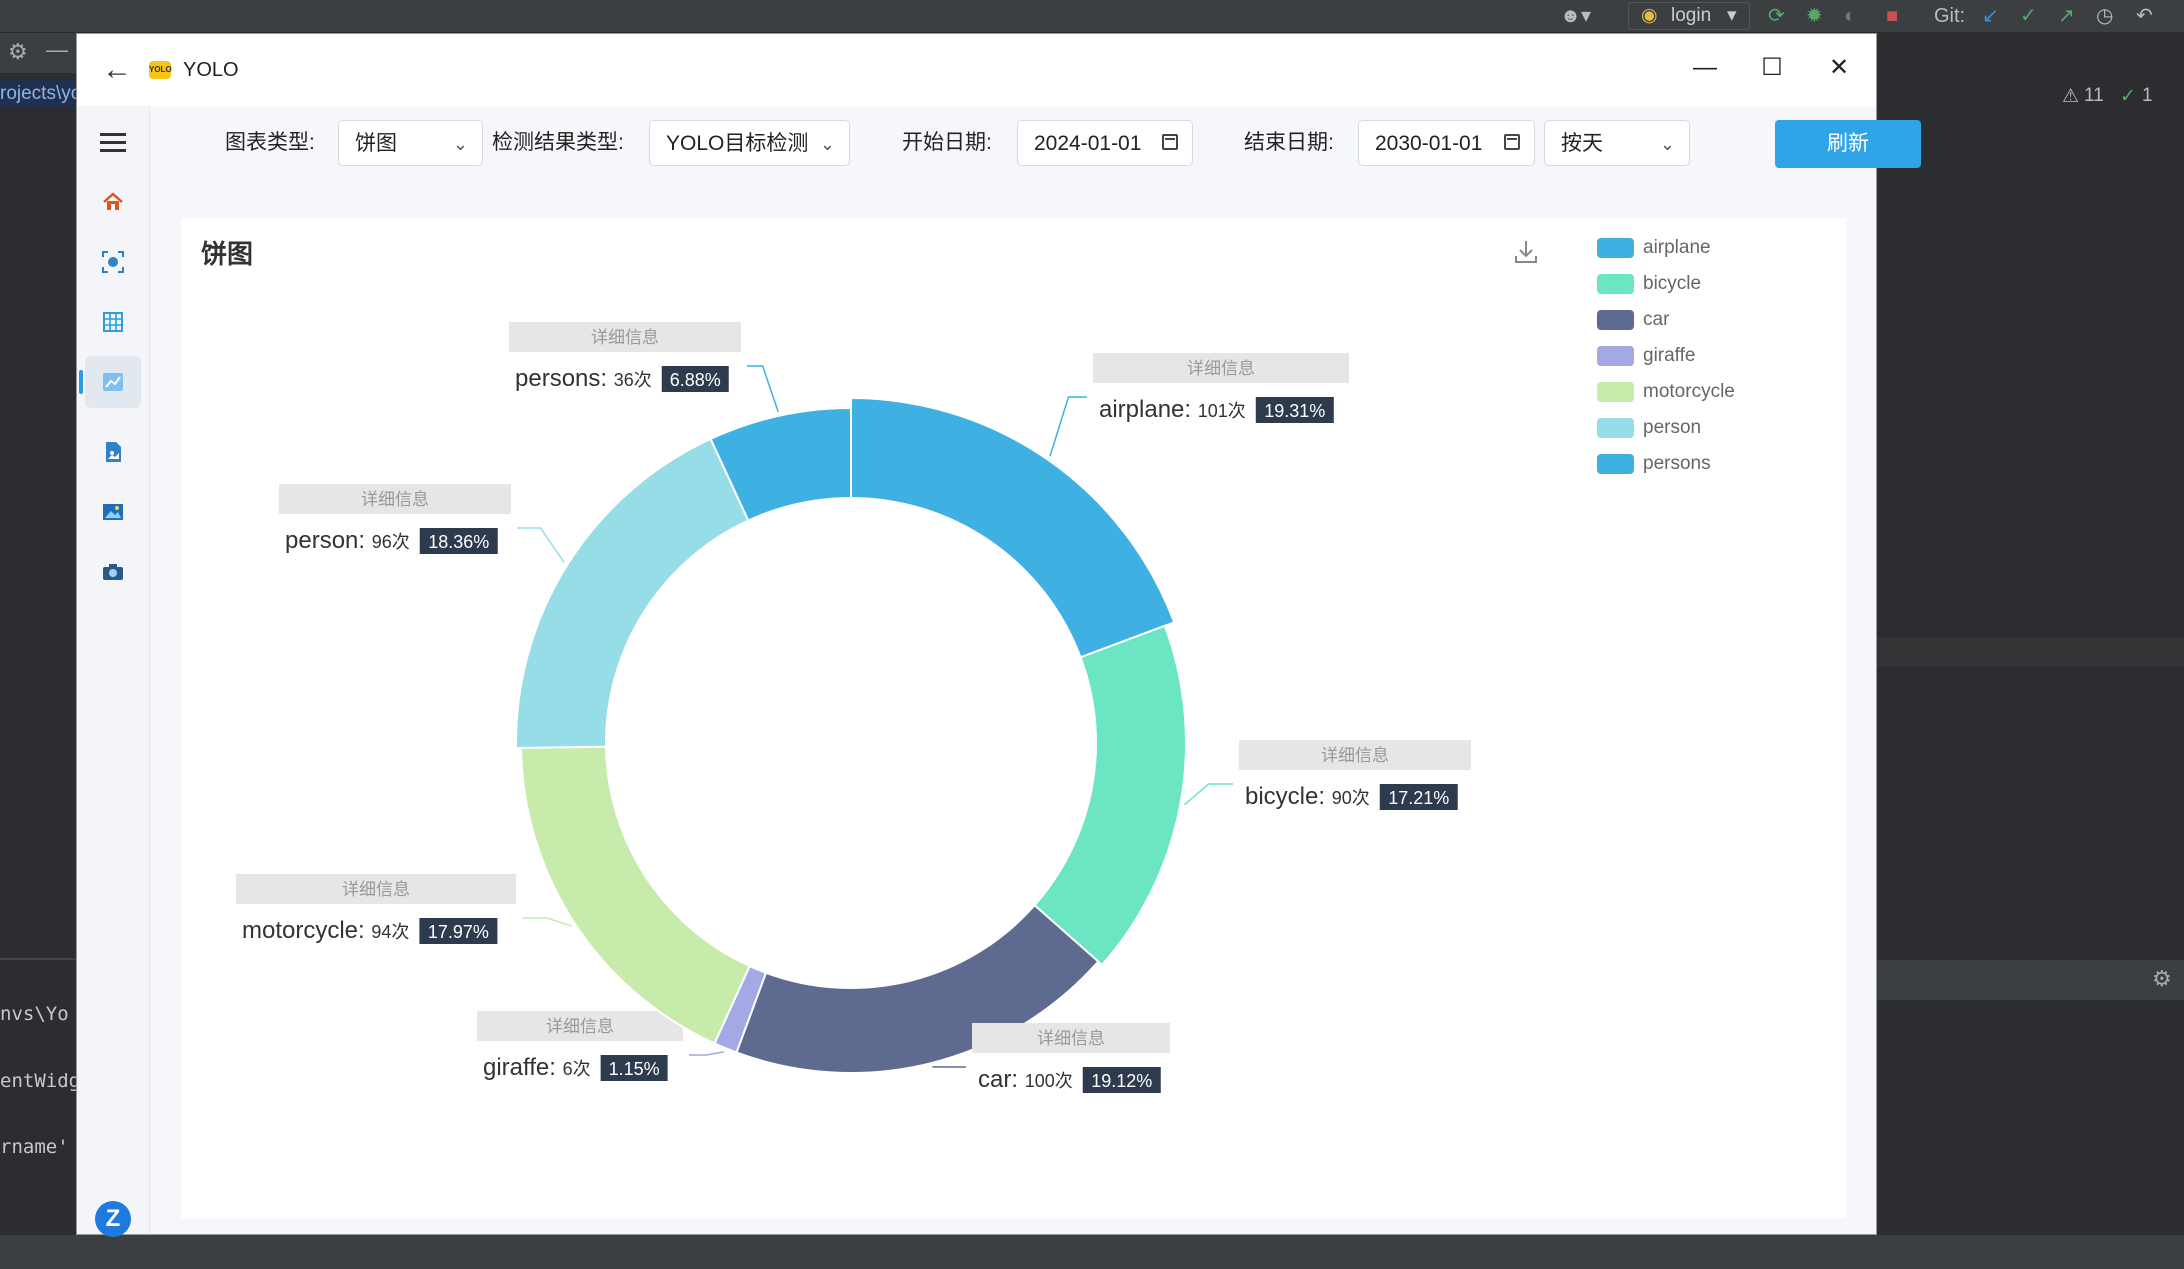 This screenshot has width=2184, height=1269. Describe the element at coordinates (1071, 1058) in the screenshot. I see `slice-label-car: 详细信息 car: 100次 19.12%` at that location.